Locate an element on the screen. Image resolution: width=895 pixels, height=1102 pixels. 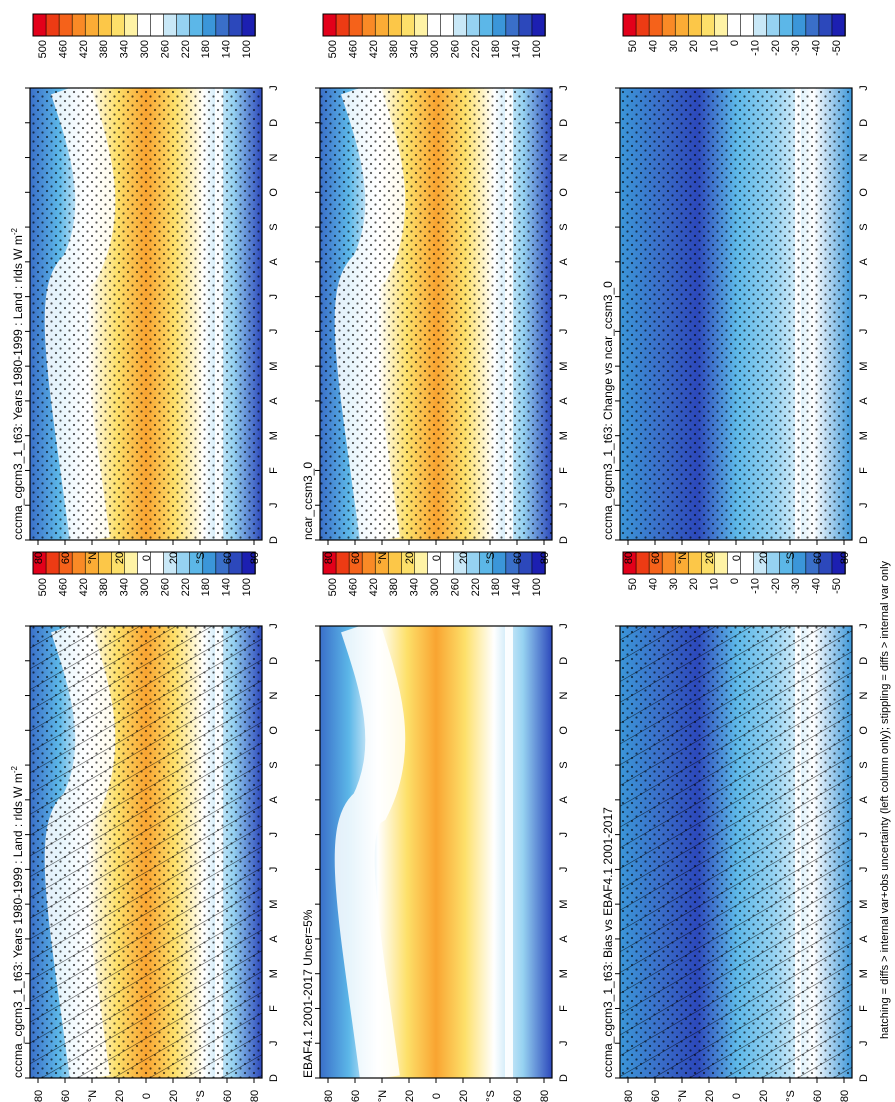
month-tick-label: O is located at coordinates (864, 192).